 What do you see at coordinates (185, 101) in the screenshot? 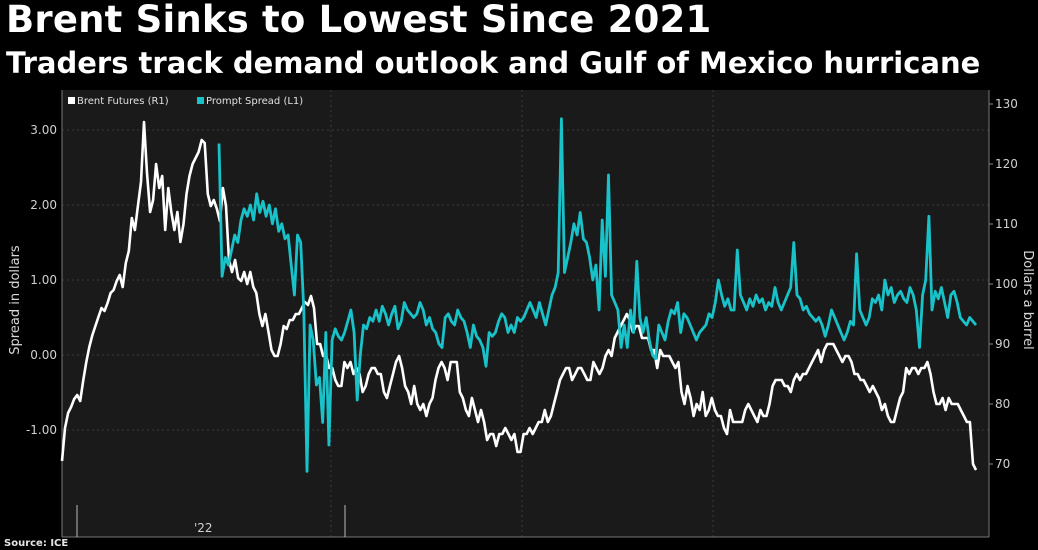
I see `legend: Brent Futures (R1) Prompt Spread (L1)` at bounding box center [185, 101].